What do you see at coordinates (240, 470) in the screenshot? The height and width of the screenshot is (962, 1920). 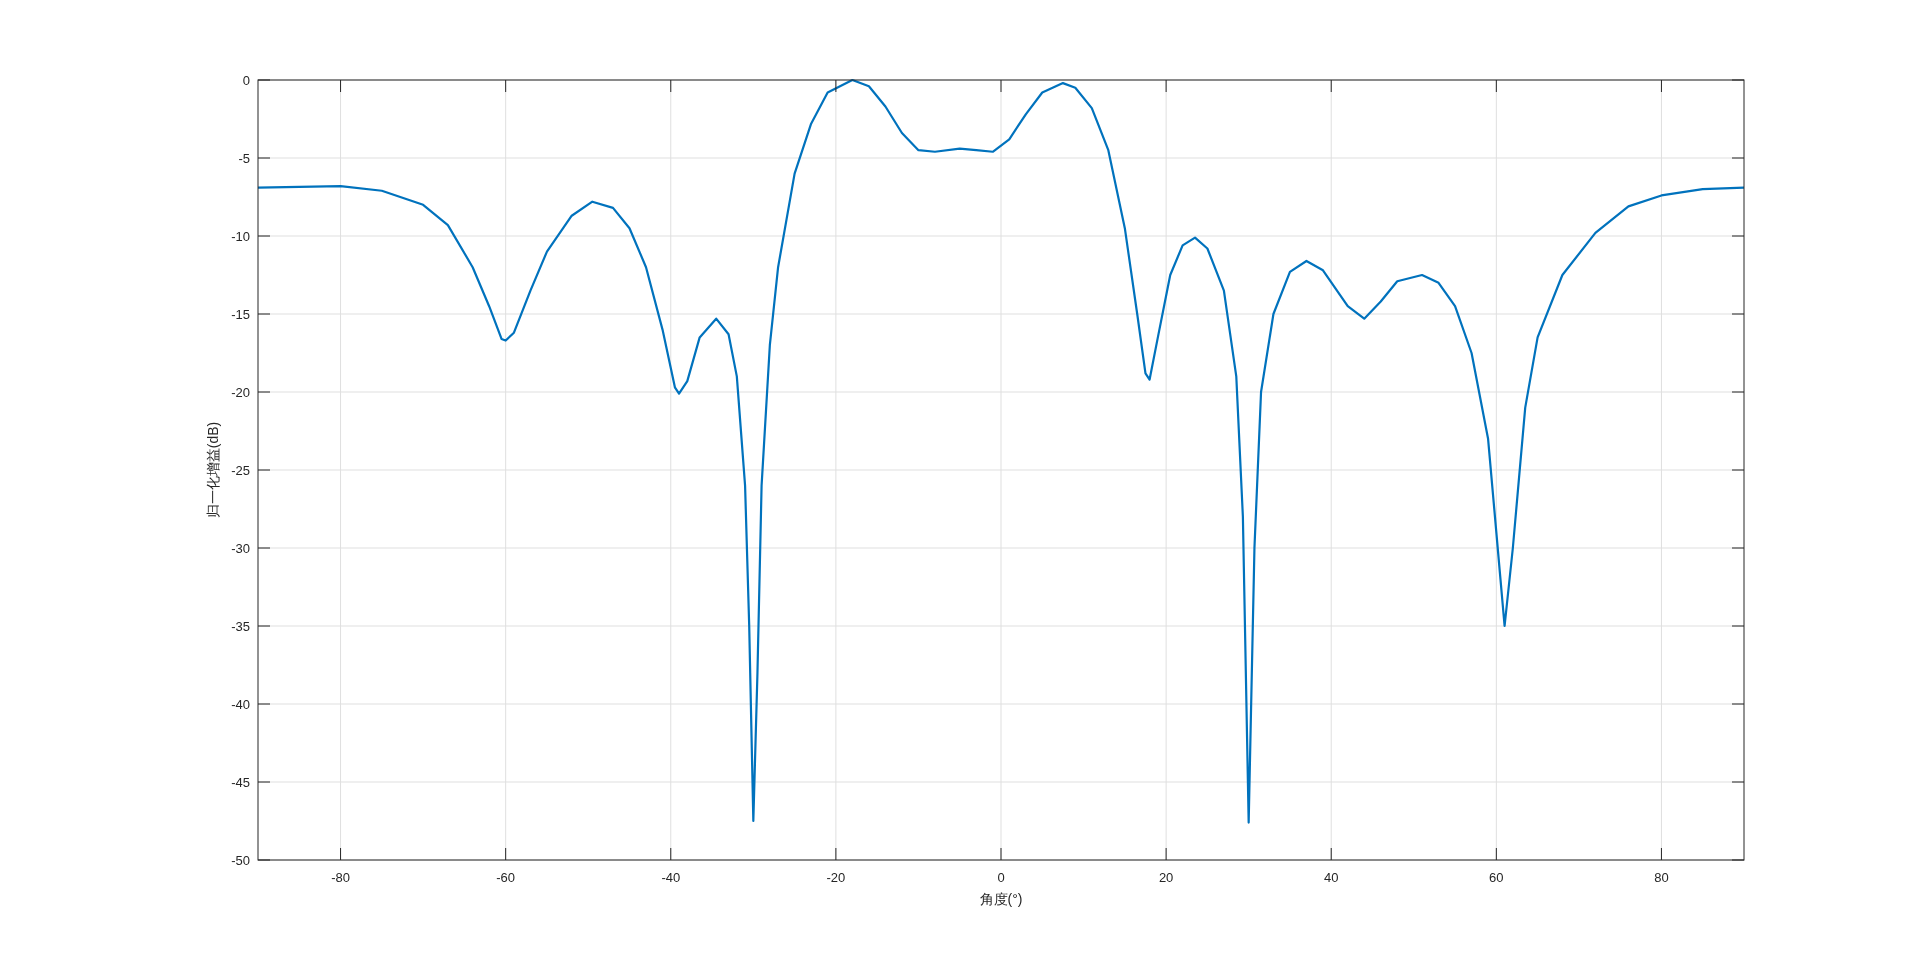 I see `y-tick-label: -25` at bounding box center [240, 470].